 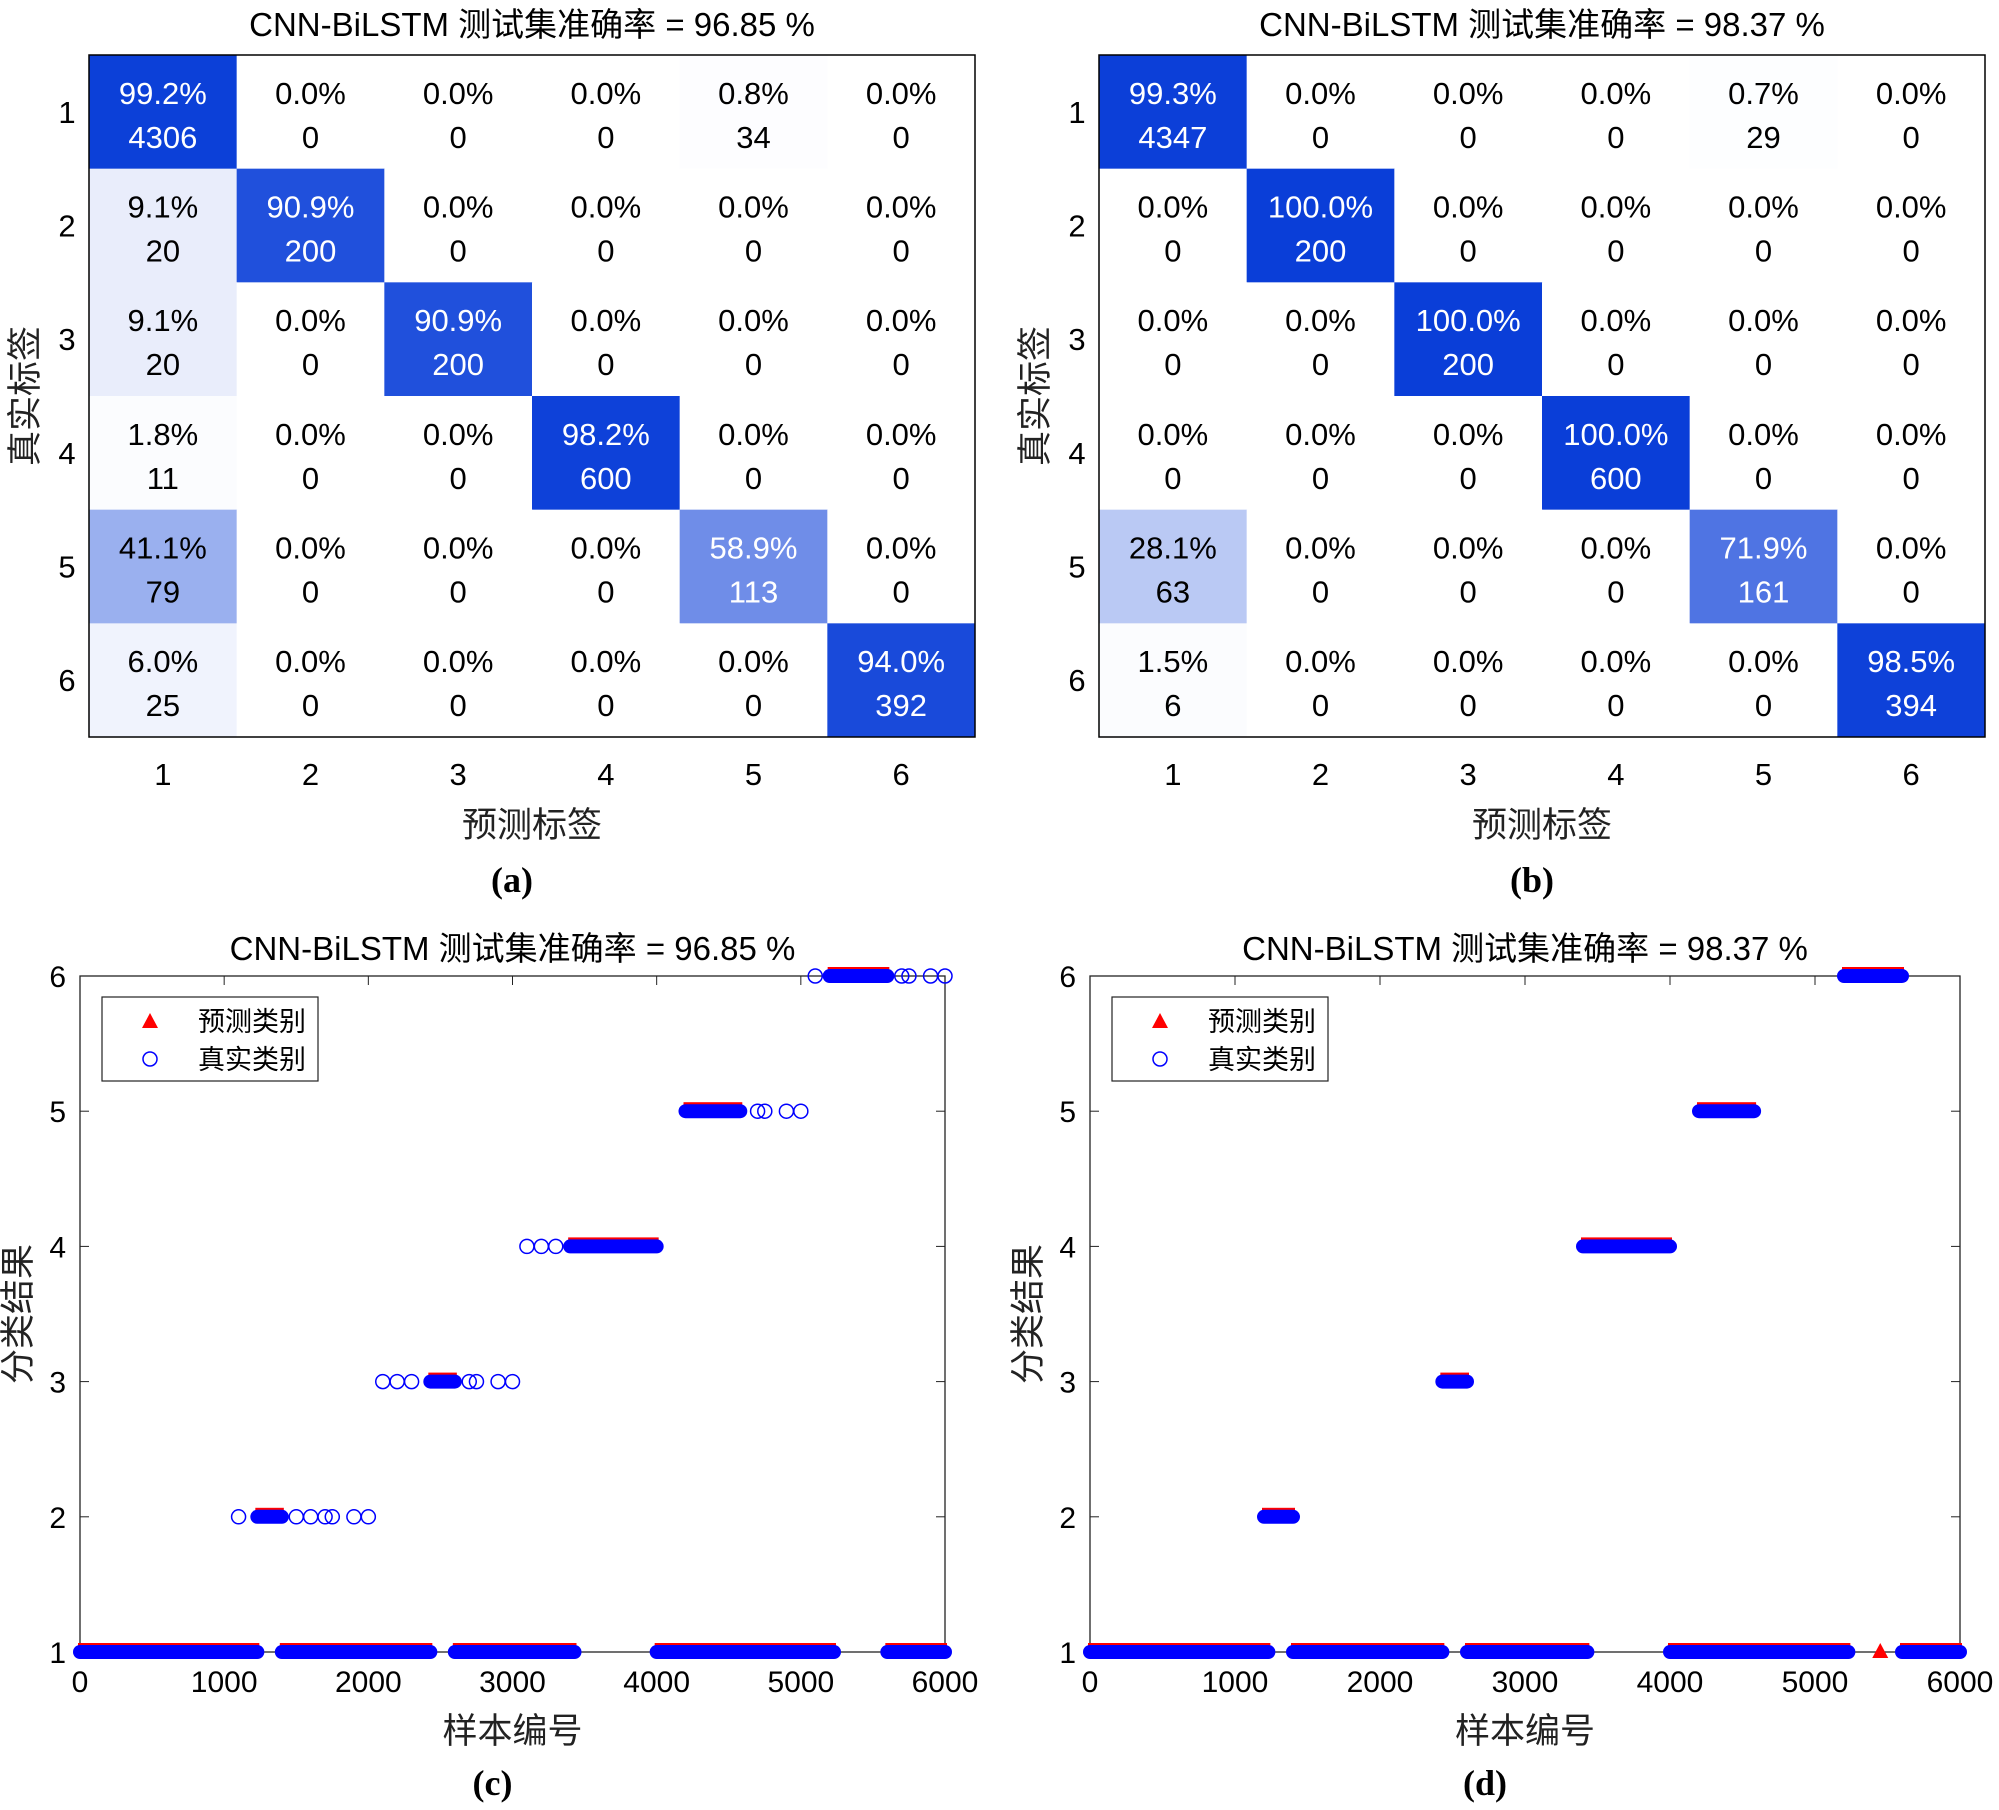 What do you see at coordinates (1173, 680) in the screenshot?
I see `matrix-cell: 1.5% 6` at bounding box center [1173, 680].